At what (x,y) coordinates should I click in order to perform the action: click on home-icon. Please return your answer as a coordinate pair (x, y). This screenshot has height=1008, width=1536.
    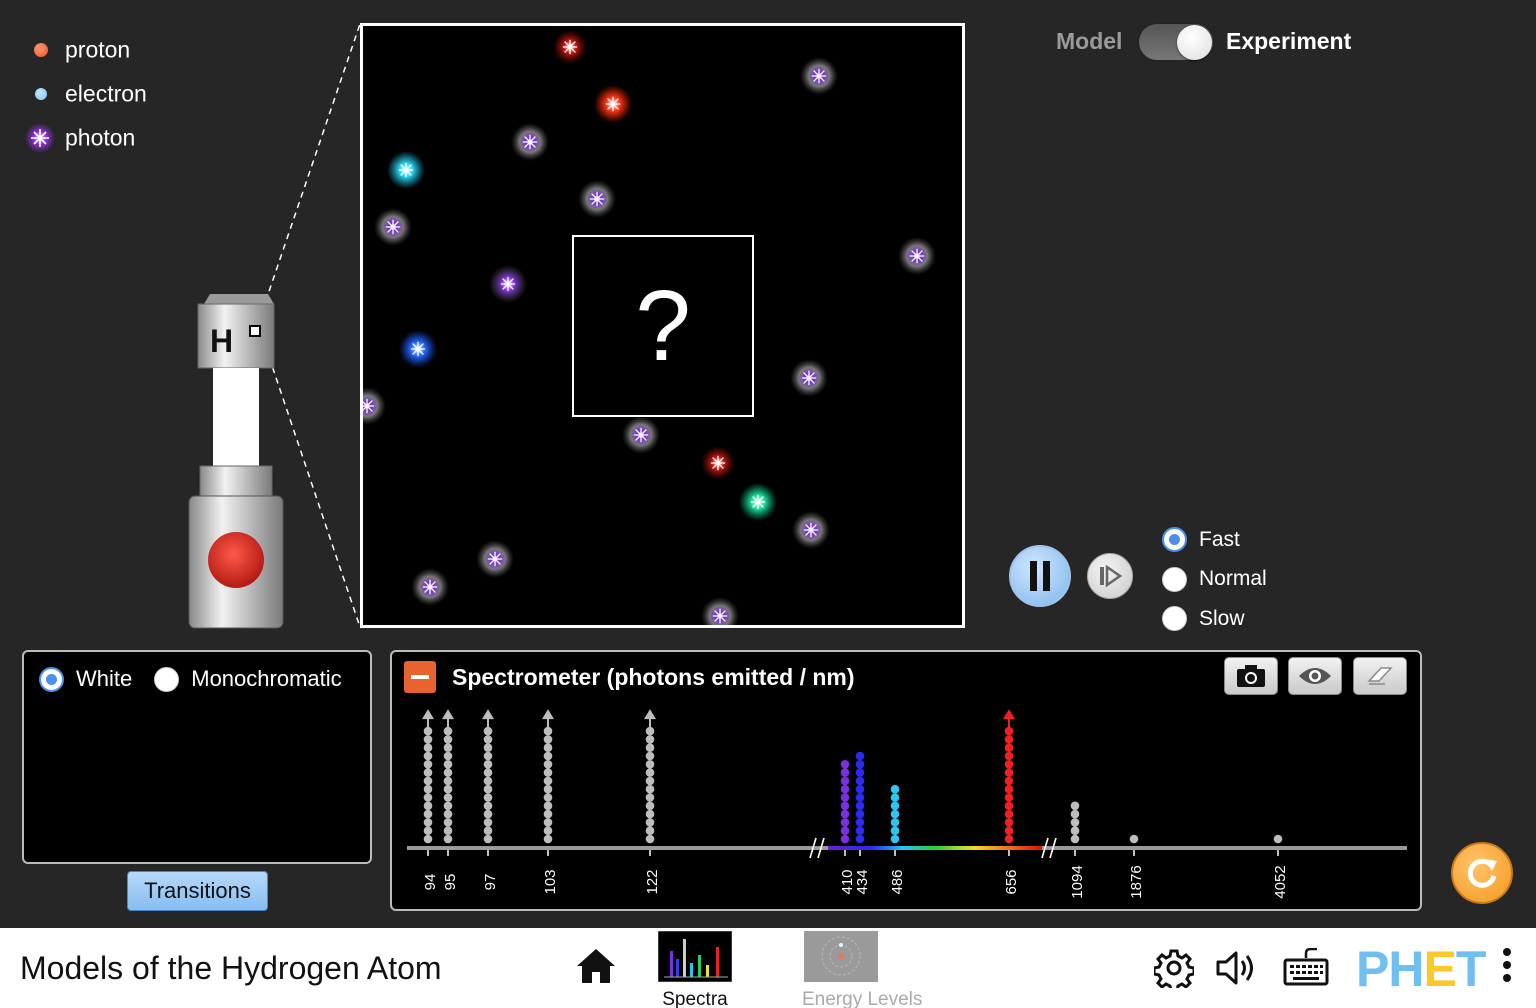
    Looking at the image, I should click on (596, 966).